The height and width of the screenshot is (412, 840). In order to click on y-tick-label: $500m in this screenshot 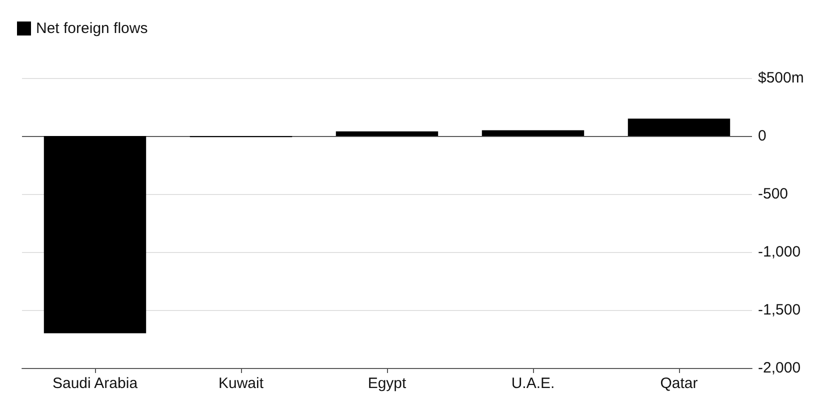, I will do `click(781, 78)`.